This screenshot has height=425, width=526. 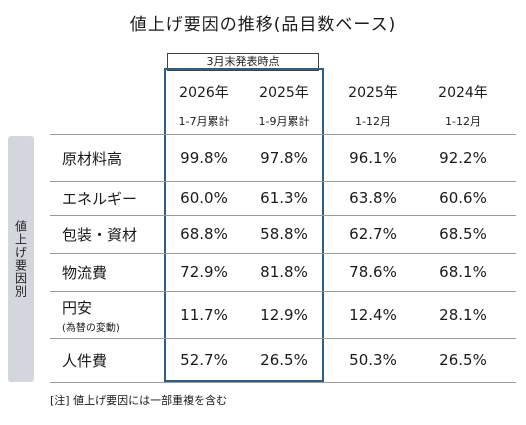 I want to click on row-label-text: 人件費, so click(x=85, y=361).